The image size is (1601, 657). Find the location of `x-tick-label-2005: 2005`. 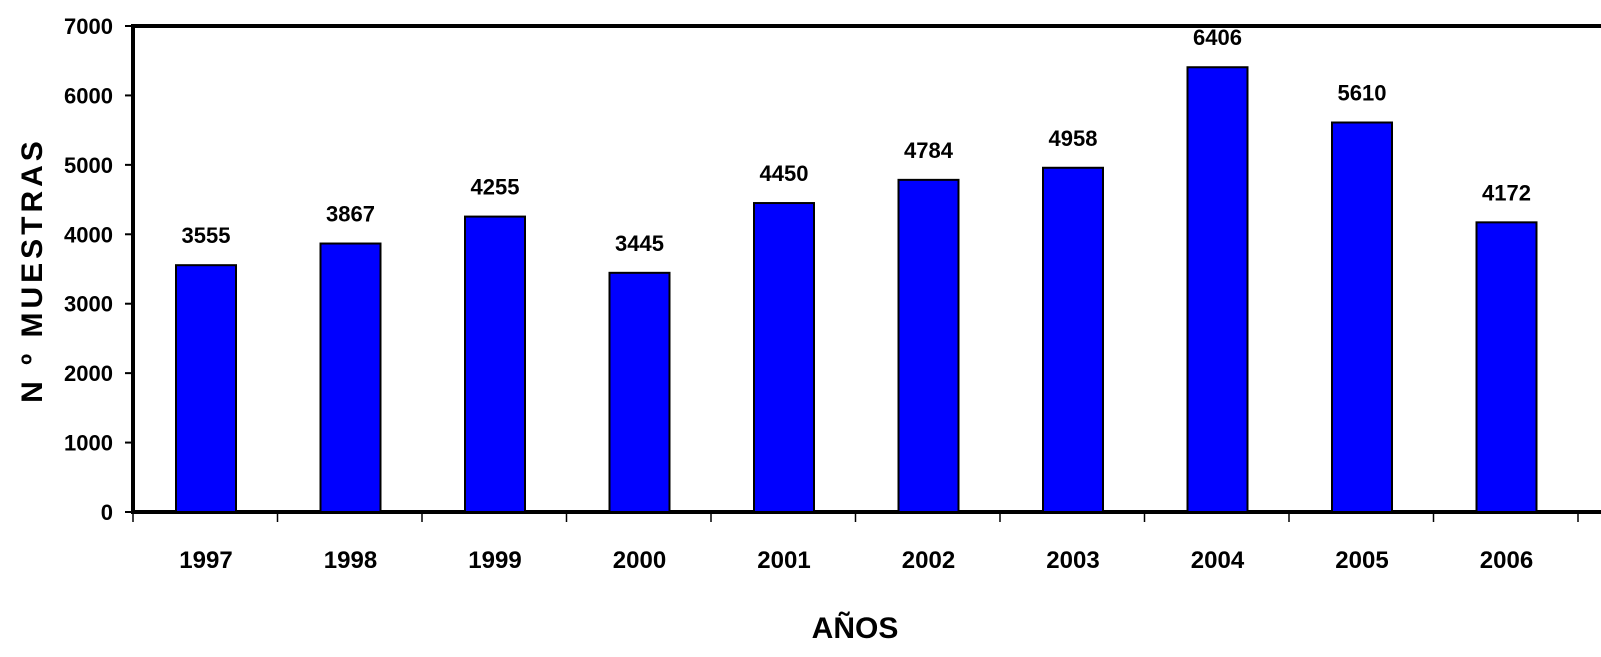

x-tick-label-2005: 2005 is located at coordinates (1361, 560).